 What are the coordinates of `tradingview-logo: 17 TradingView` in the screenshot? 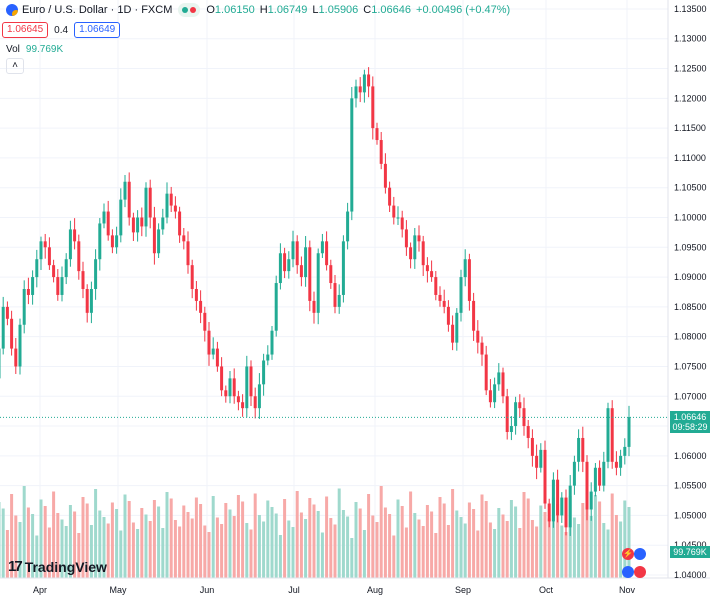 It's located at (57, 566).